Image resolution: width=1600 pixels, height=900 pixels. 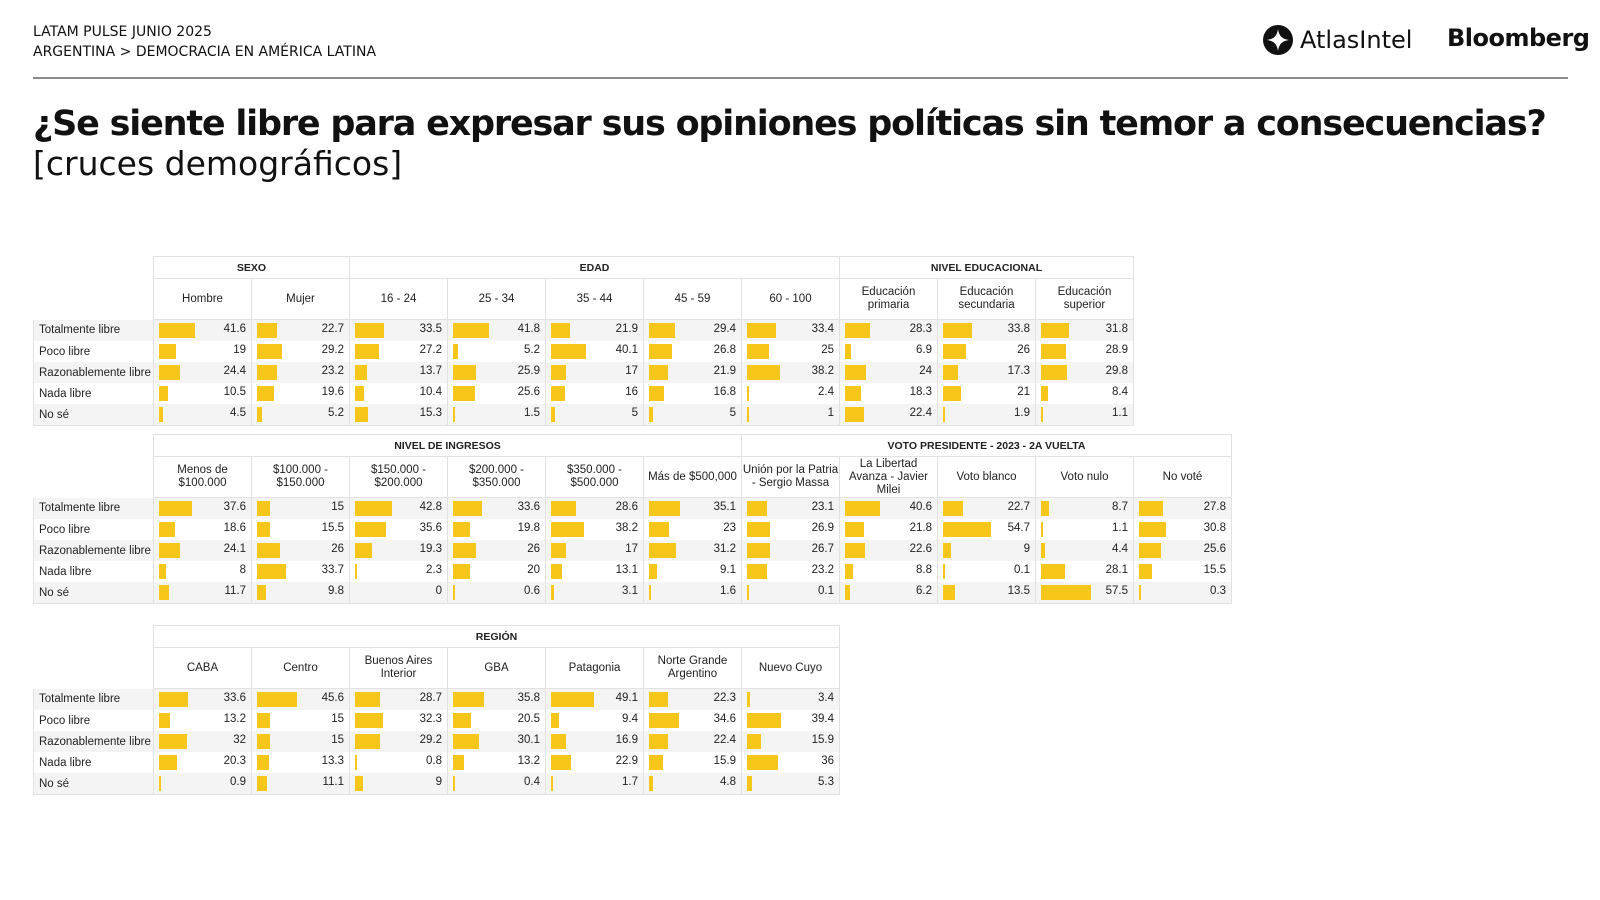 What do you see at coordinates (1084, 508) in the screenshot?
I see `data-cell: 8.7` at bounding box center [1084, 508].